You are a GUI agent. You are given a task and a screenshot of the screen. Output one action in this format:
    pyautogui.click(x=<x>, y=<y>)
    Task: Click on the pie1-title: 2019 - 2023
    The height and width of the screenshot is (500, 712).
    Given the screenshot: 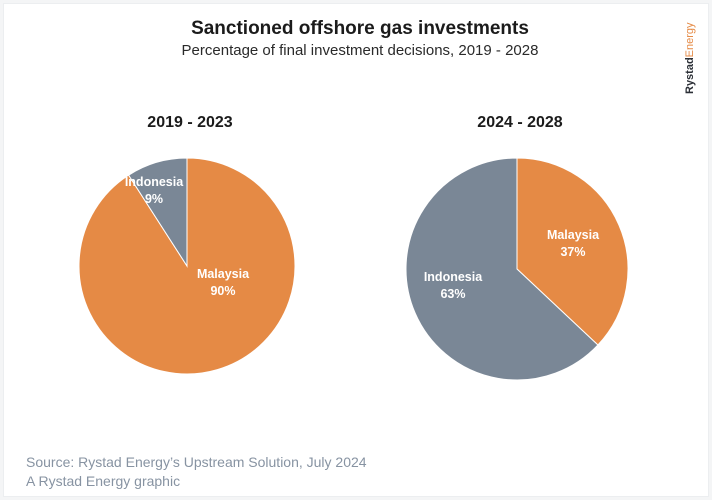 What is the action you would take?
    pyautogui.click(x=190, y=122)
    